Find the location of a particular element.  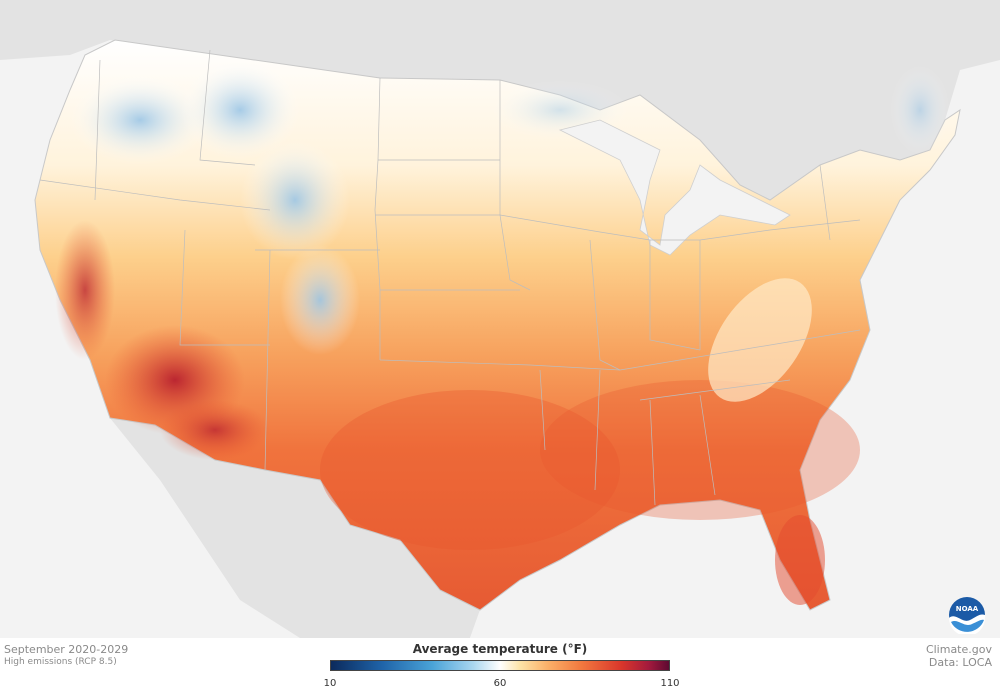

legend-tick-mid: 60 is located at coordinates (500, 683).